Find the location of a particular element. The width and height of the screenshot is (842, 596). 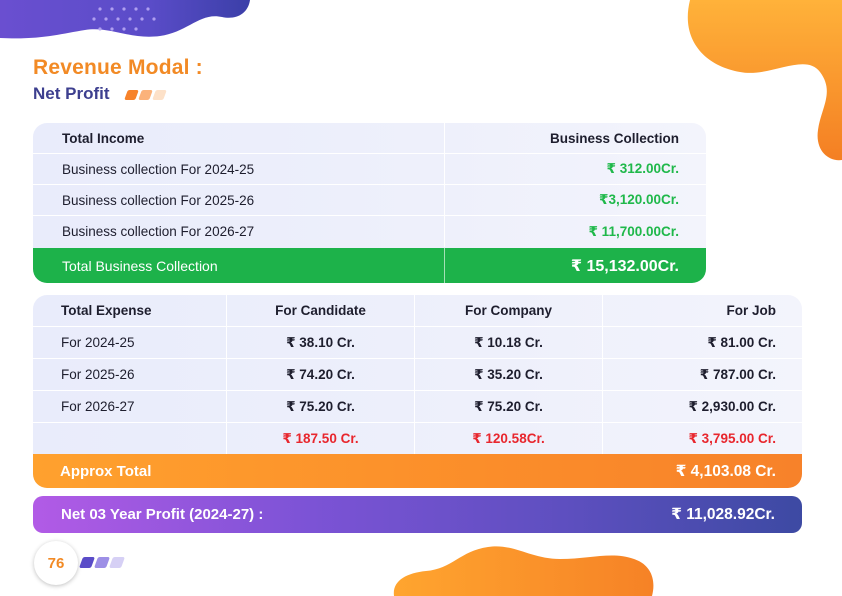

income-row-value: ₹ 11,700.00Cr. is located at coordinates (633, 231).